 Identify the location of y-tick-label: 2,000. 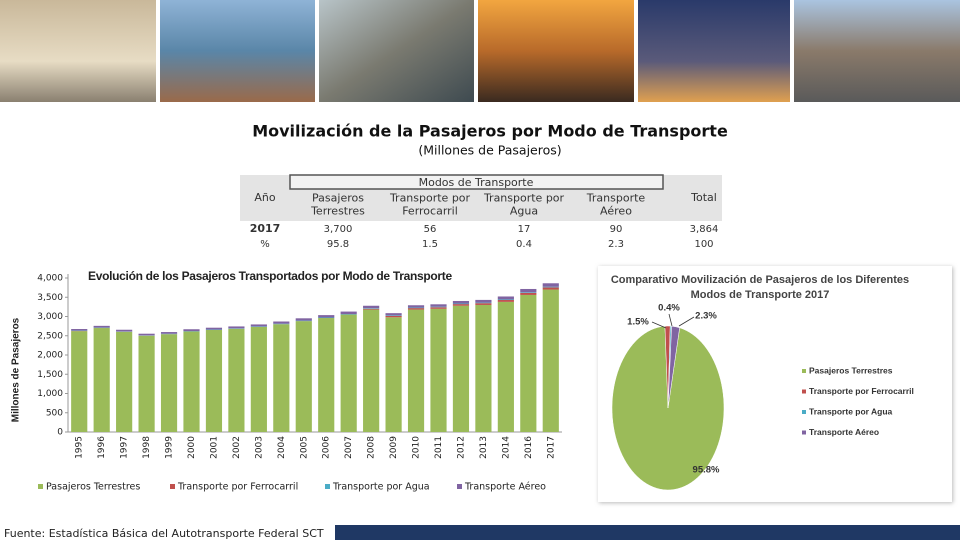
(50, 356).